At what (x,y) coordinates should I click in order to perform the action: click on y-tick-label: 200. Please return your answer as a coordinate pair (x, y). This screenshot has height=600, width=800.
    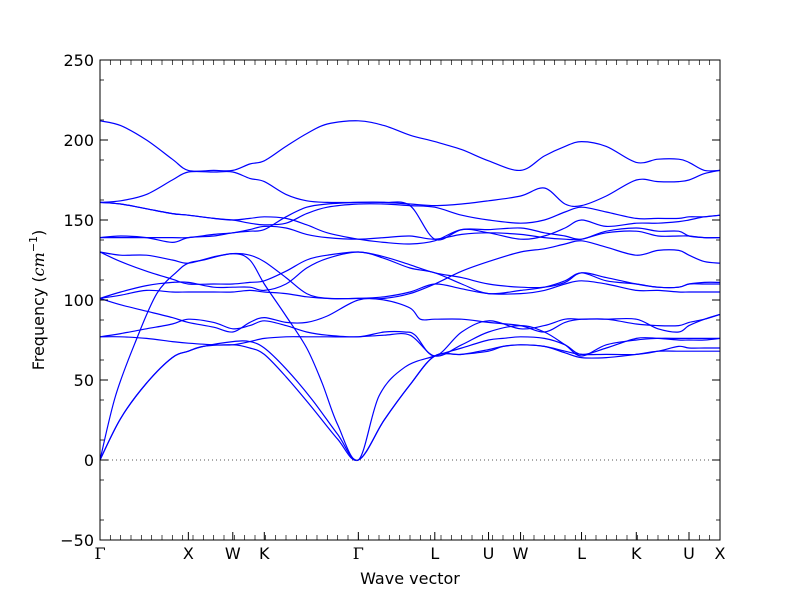
    Looking at the image, I should click on (78, 140).